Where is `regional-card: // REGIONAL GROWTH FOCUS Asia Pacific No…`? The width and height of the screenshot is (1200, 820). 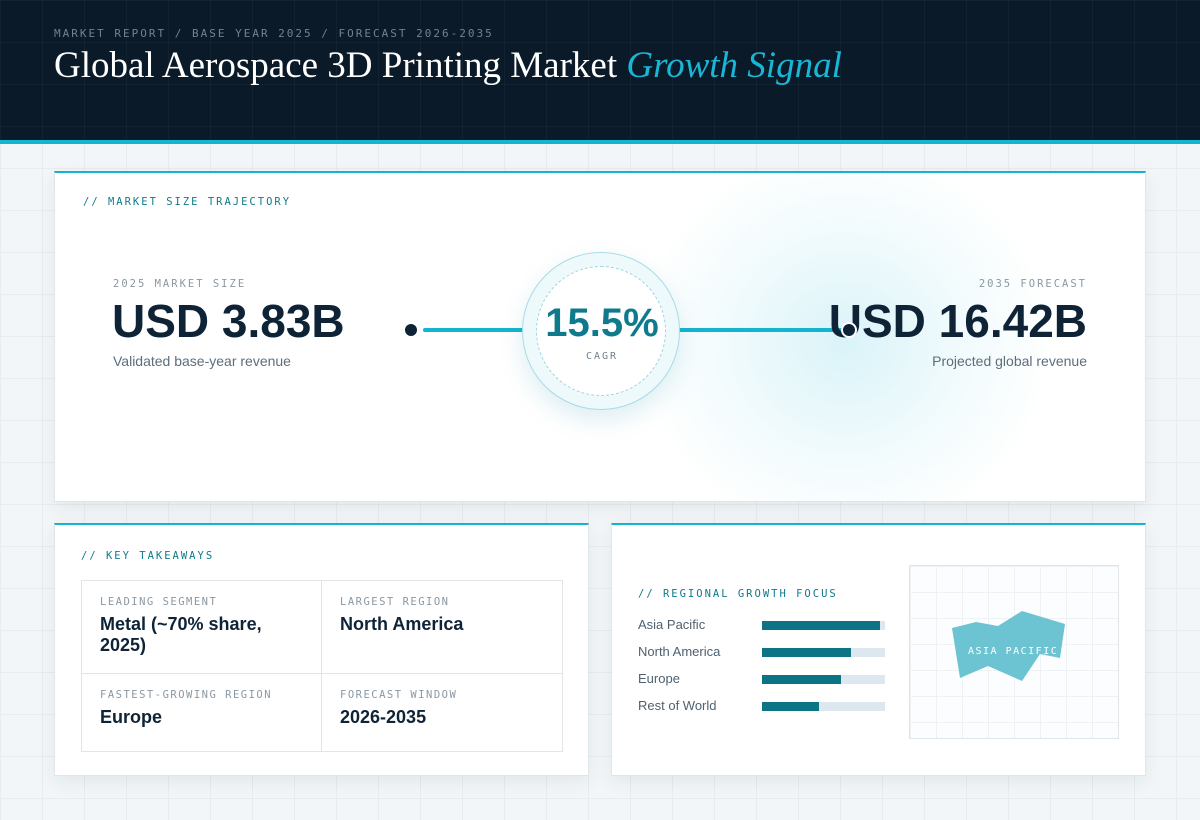
regional-card: // REGIONAL GROWTH FOCUS Asia Pacific No… is located at coordinates (878, 649).